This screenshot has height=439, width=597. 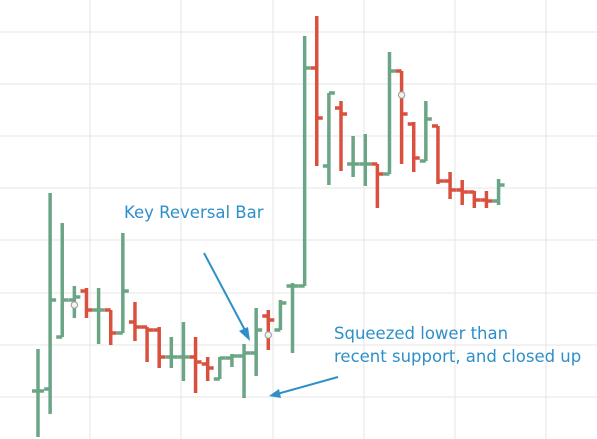 I want to click on annotation-squeezed-line2: recent support, and closed up, so click(x=457, y=356).